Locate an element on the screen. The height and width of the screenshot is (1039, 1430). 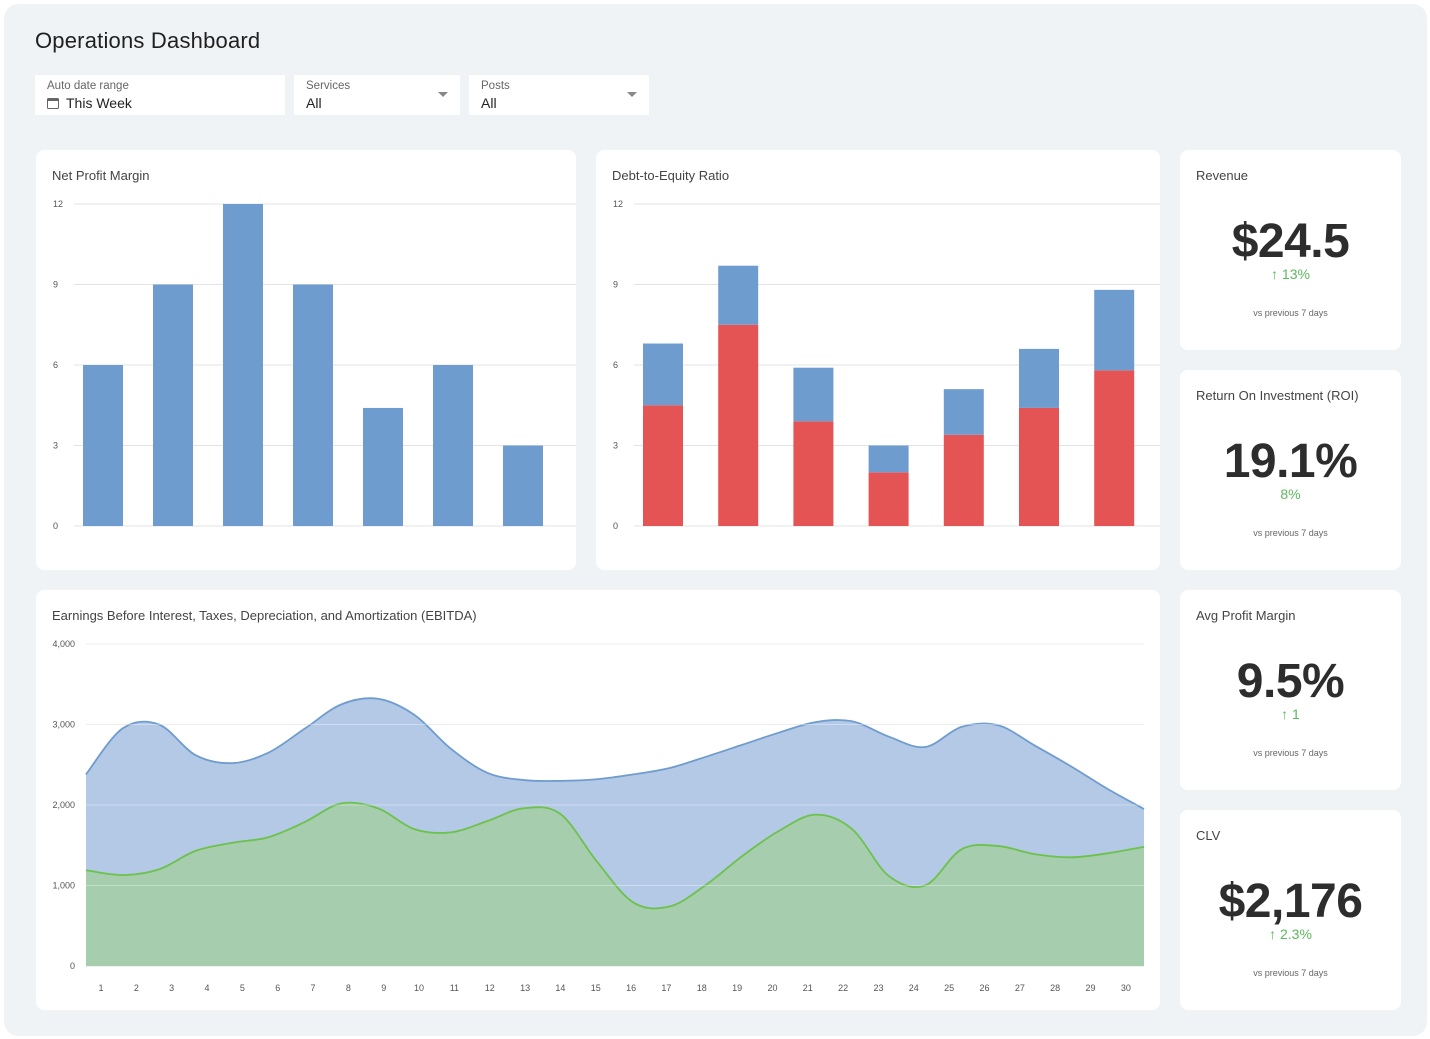
date-range-filter: Auto date range This Week is located at coordinates (160, 95).